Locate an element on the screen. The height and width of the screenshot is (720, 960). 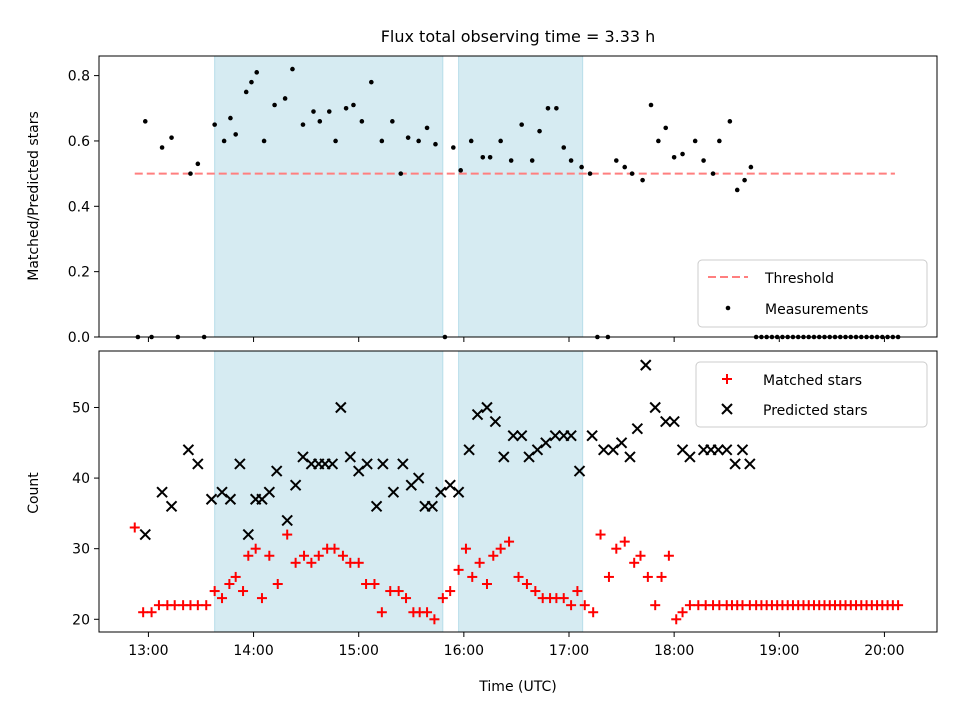
predicted-point-3-b is located at coordinates (188, 450).